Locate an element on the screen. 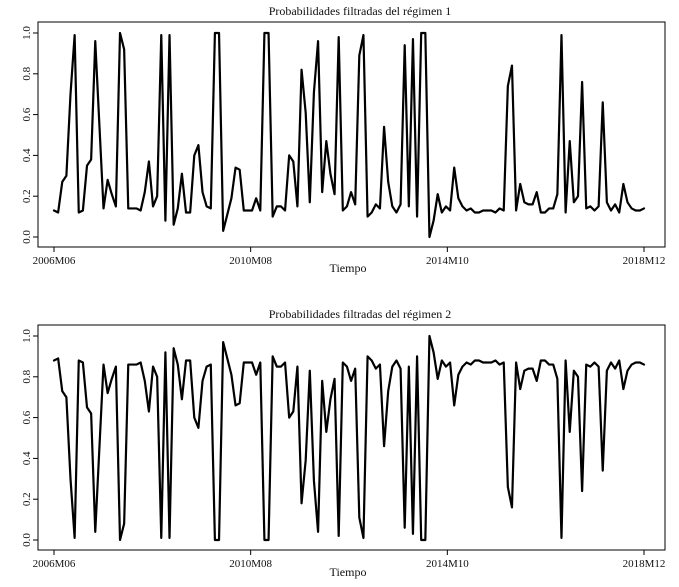 Image resolution: width=679 pixels, height=587 pixels. x-tick-label-regime-2: 2006M06 is located at coordinates (54, 564).